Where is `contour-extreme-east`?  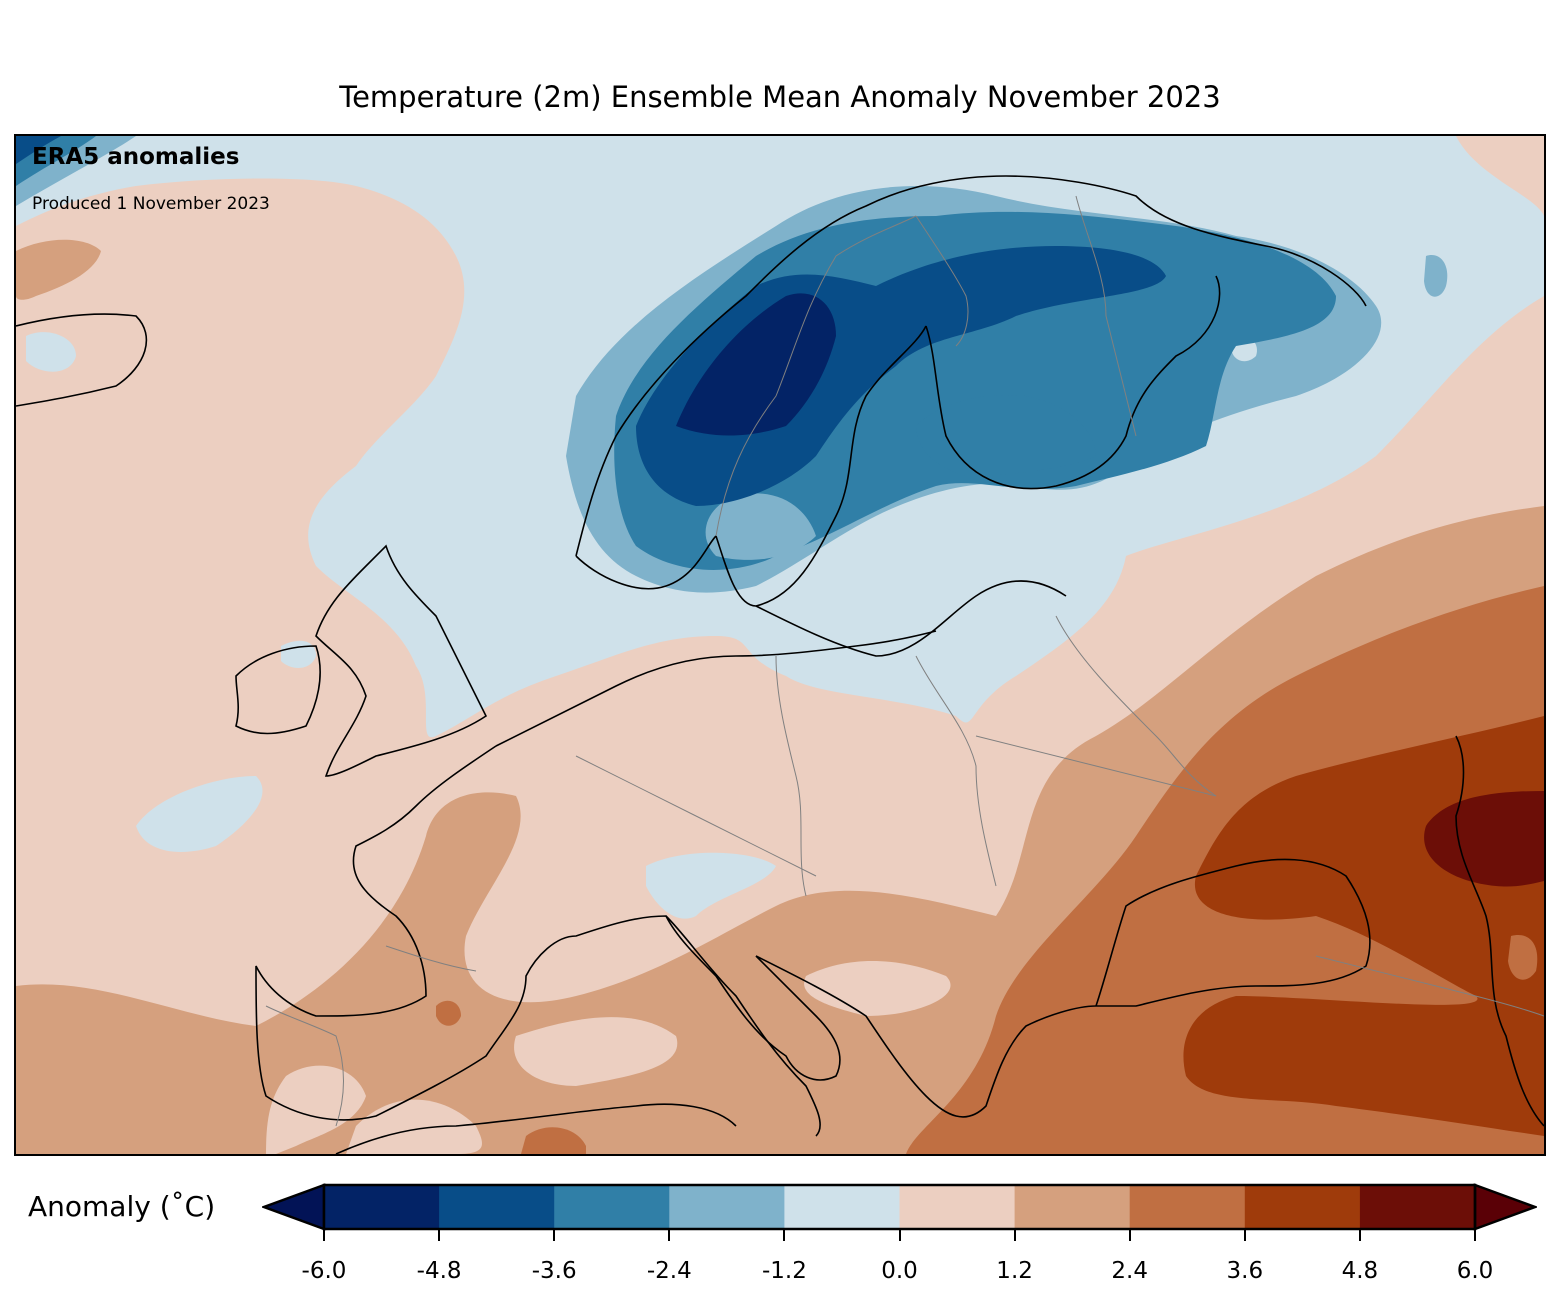
contour-extreme-east is located at coordinates (1484, 839).